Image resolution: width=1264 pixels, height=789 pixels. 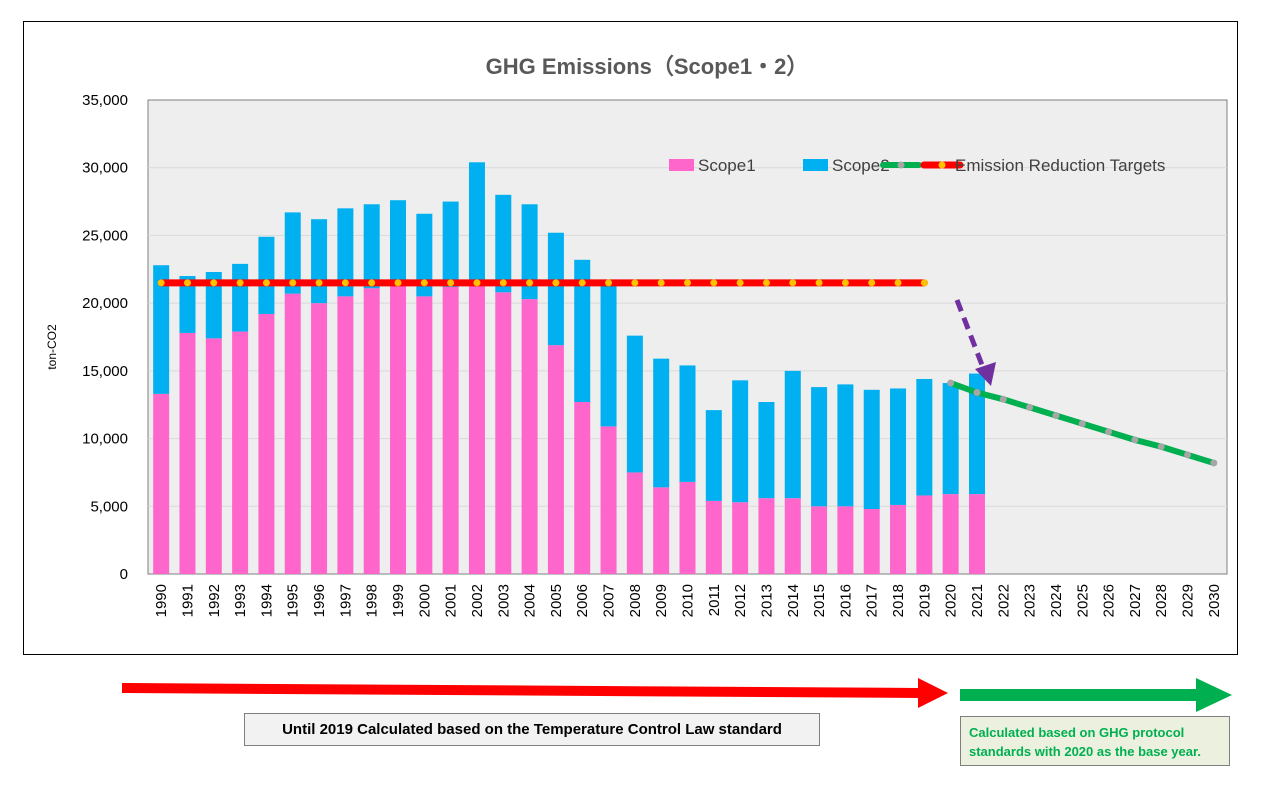 What do you see at coordinates (105, 303) in the screenshot?
I see `y-tick-label: 20,000` at bounding box center [105, 303].